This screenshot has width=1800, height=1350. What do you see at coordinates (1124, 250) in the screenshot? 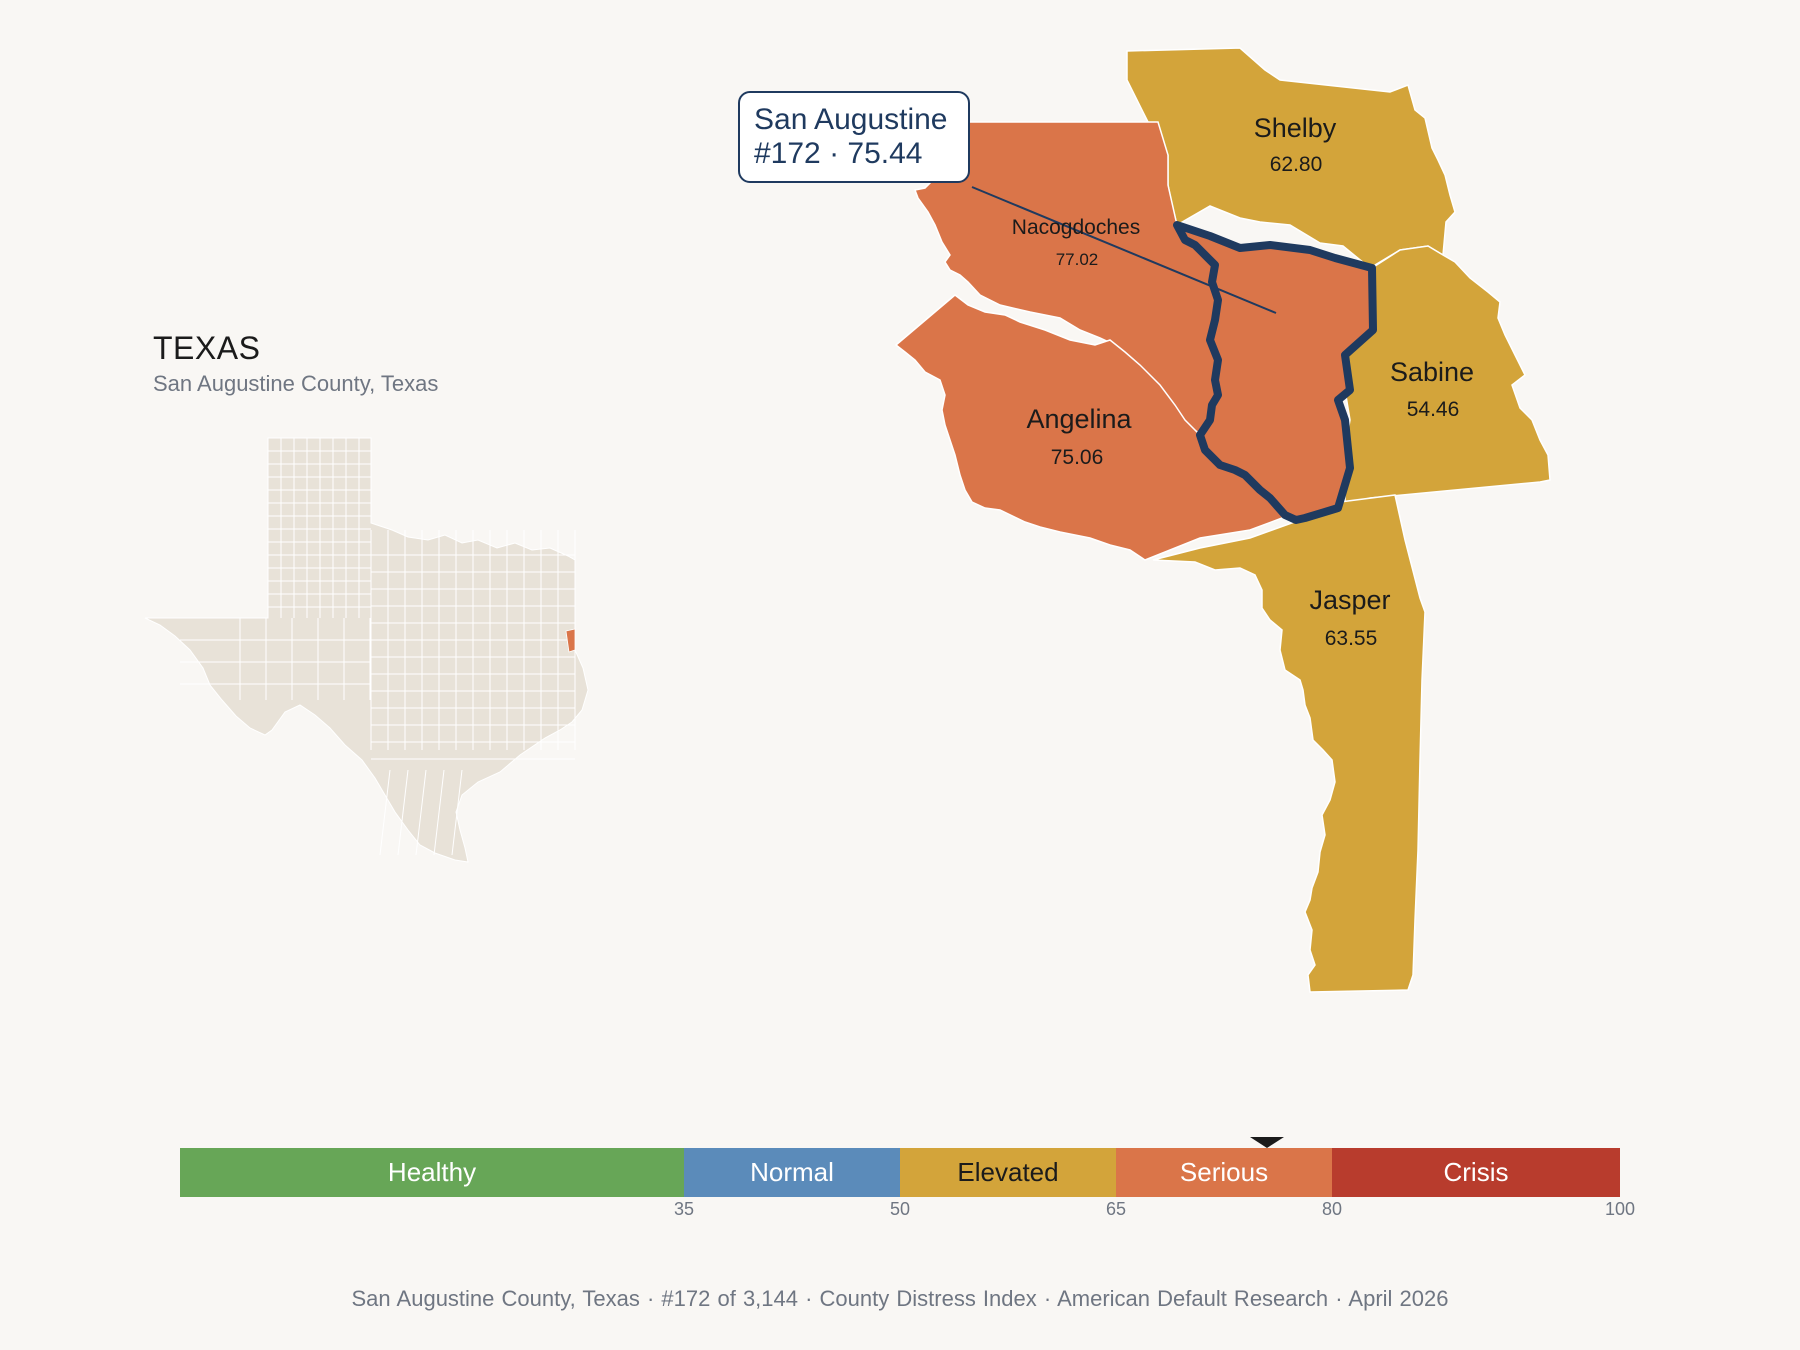
I see `callout-leader-line` at bounding box center [1124, 250].